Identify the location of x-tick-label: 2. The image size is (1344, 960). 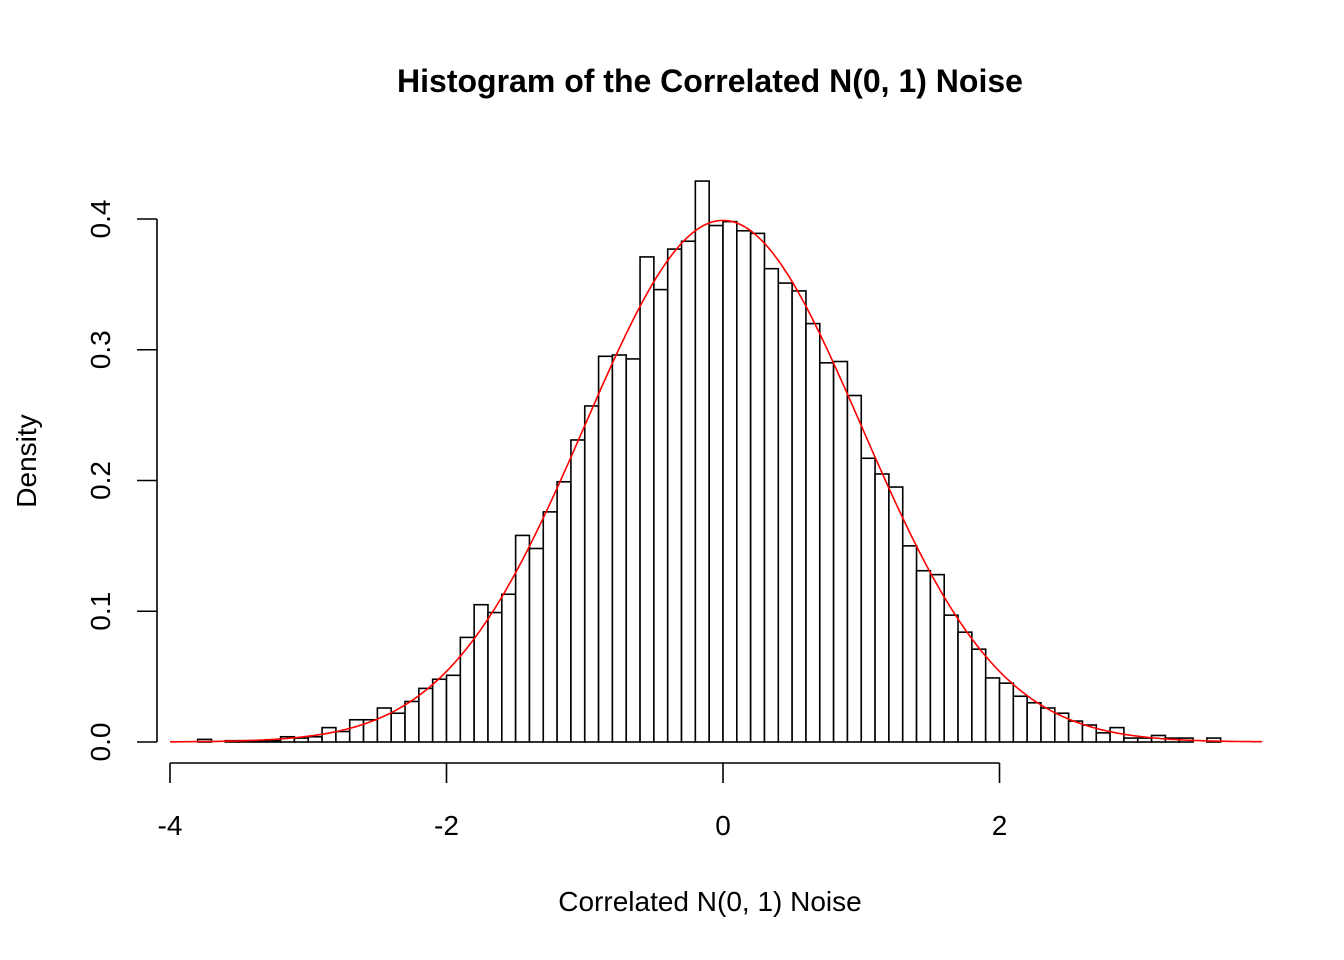
(1000, 825).